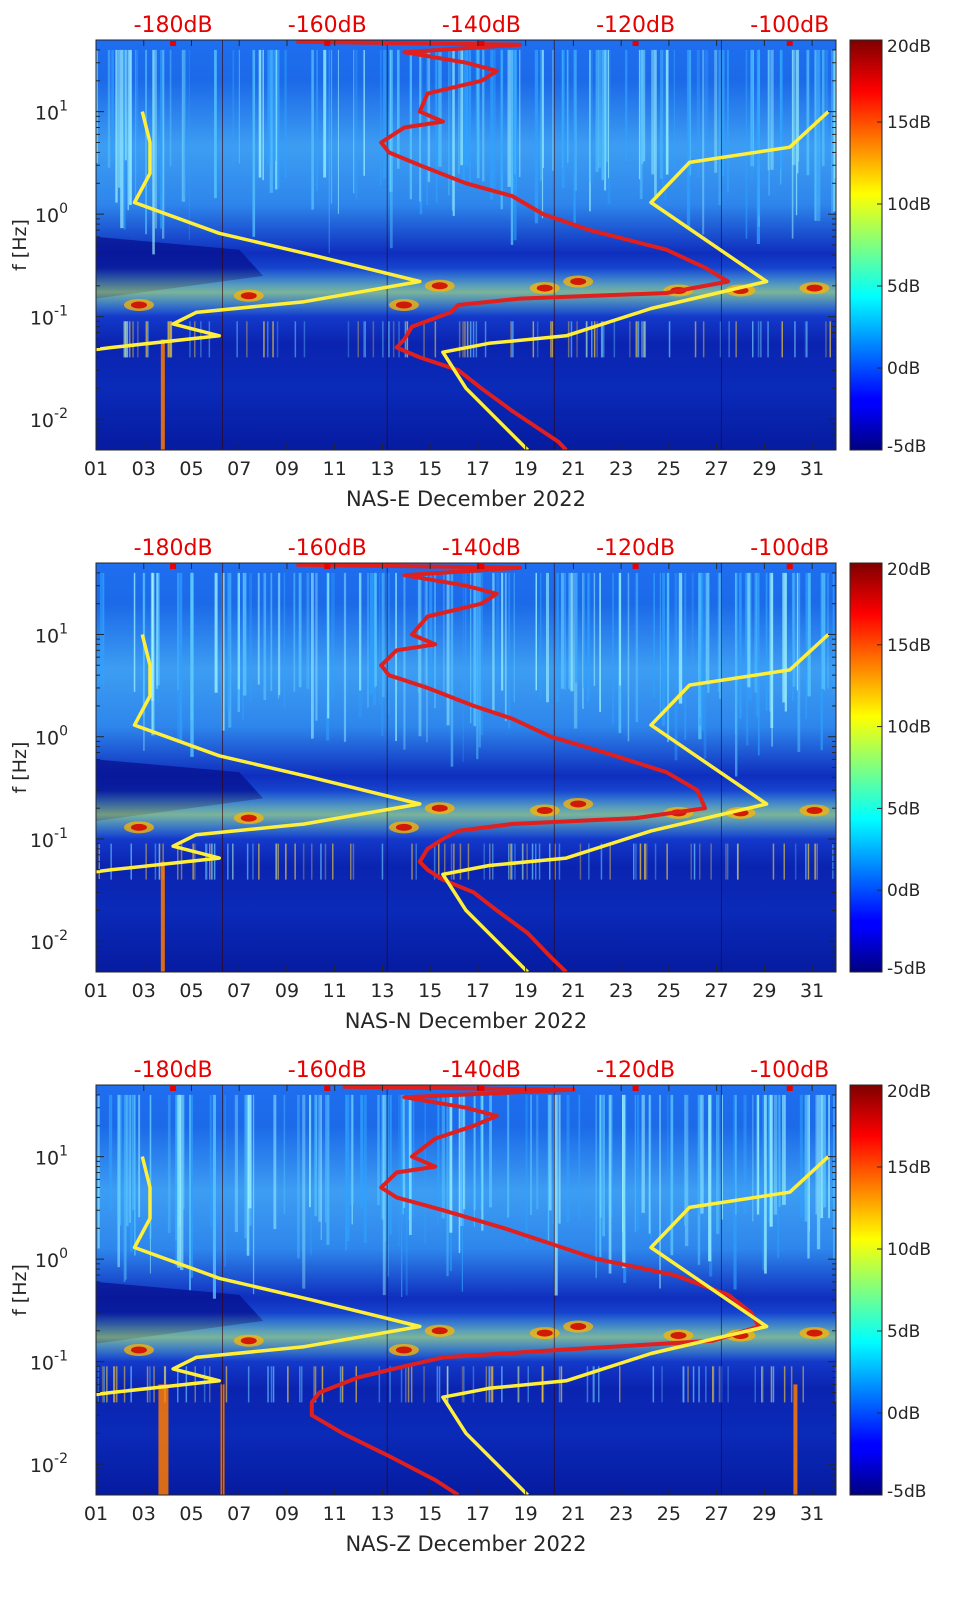  What do you see at coordinates (866, 1290) in the screenshot?
I see `colorbar` at bounding box center [866, 1290].